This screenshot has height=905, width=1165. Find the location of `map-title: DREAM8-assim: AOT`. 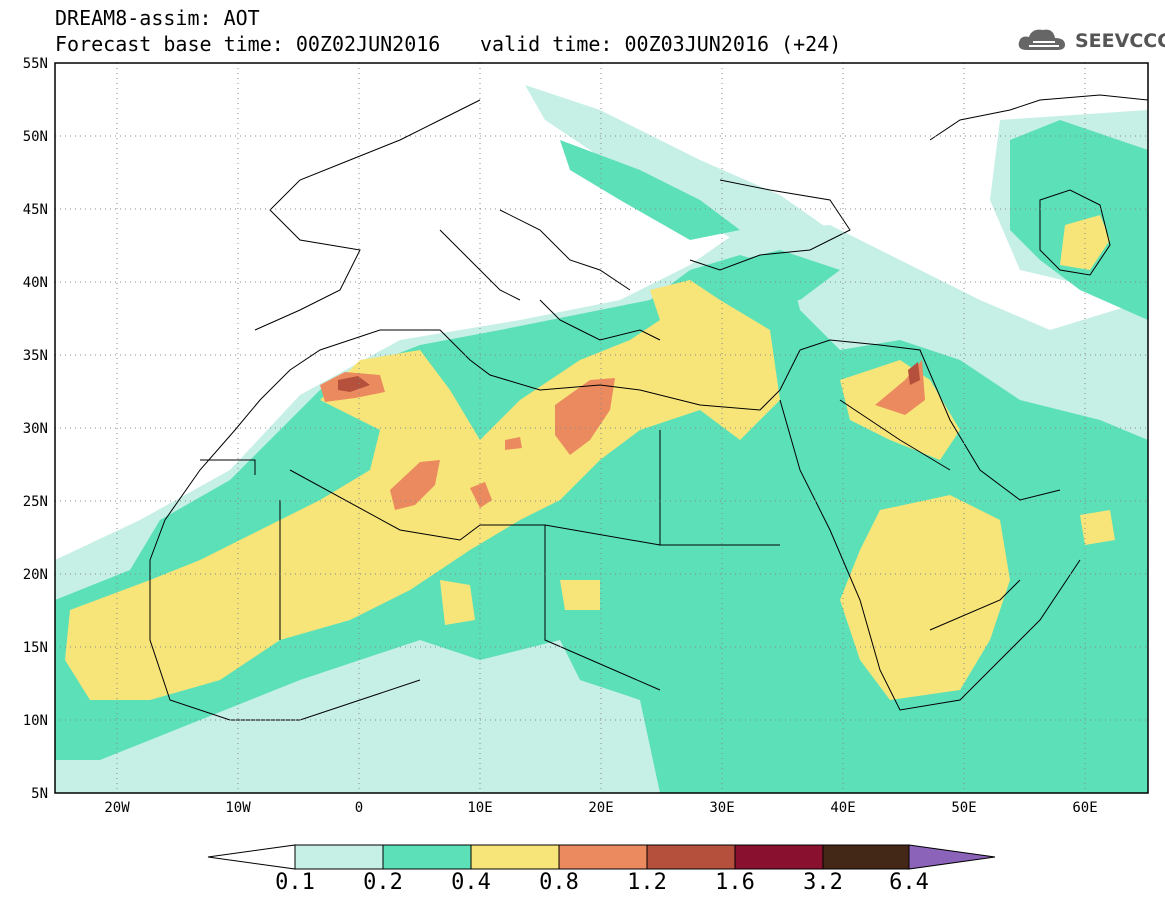

map-title: DREAM8-assim: AOT is located at coordinates (157, 18).